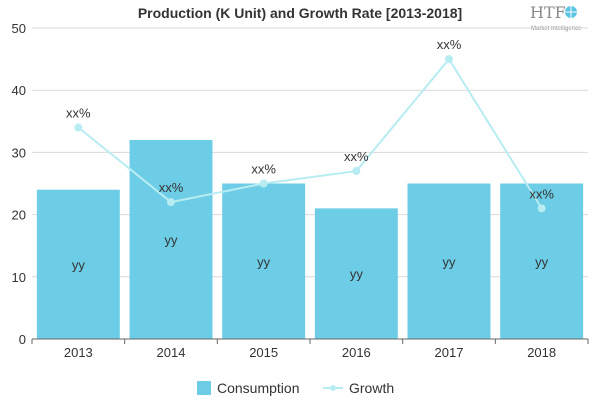  What do you see at coordinates (171, 352) in the screenshot?
I see `x-tick-label: 2014` at bounding box center [171, 352].